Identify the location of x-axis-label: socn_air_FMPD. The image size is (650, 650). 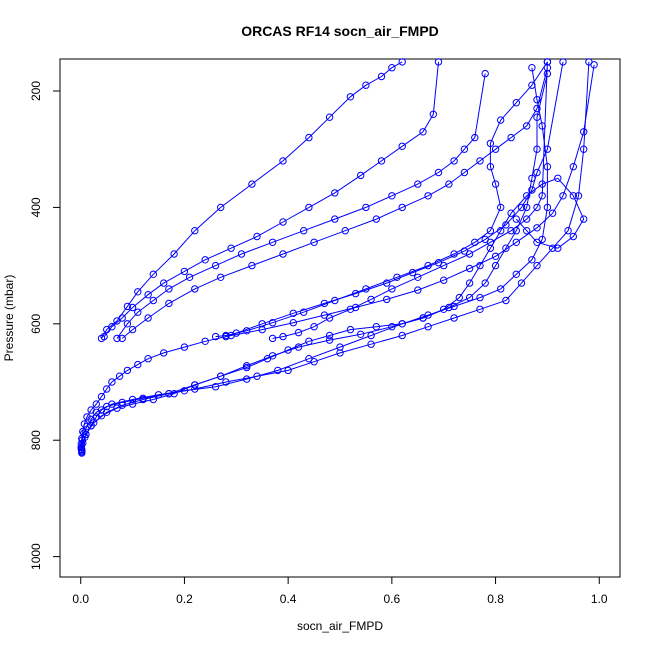
(340, 626).